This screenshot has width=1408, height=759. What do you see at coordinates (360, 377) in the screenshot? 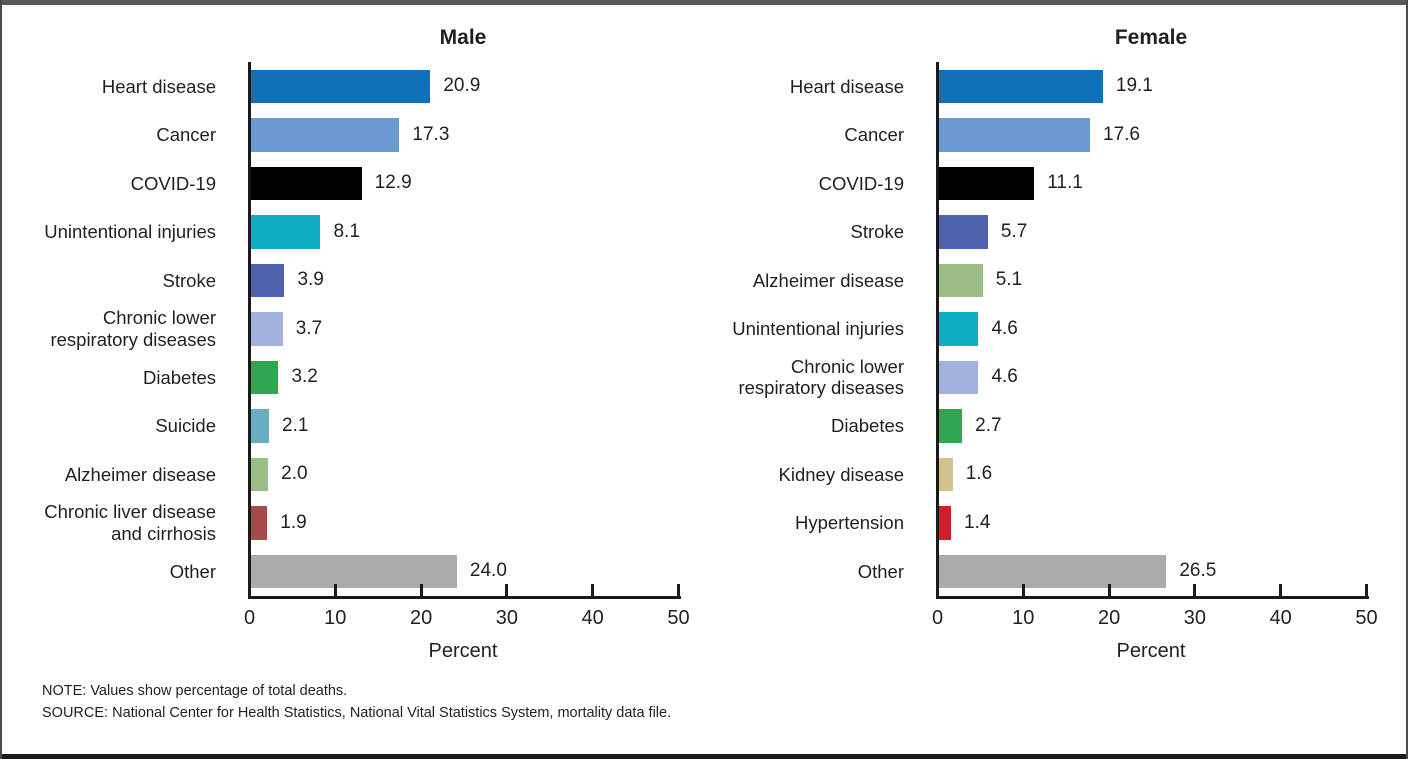
I see `chart-row: Diabetes 3.2` at bounding box center [360, 377].